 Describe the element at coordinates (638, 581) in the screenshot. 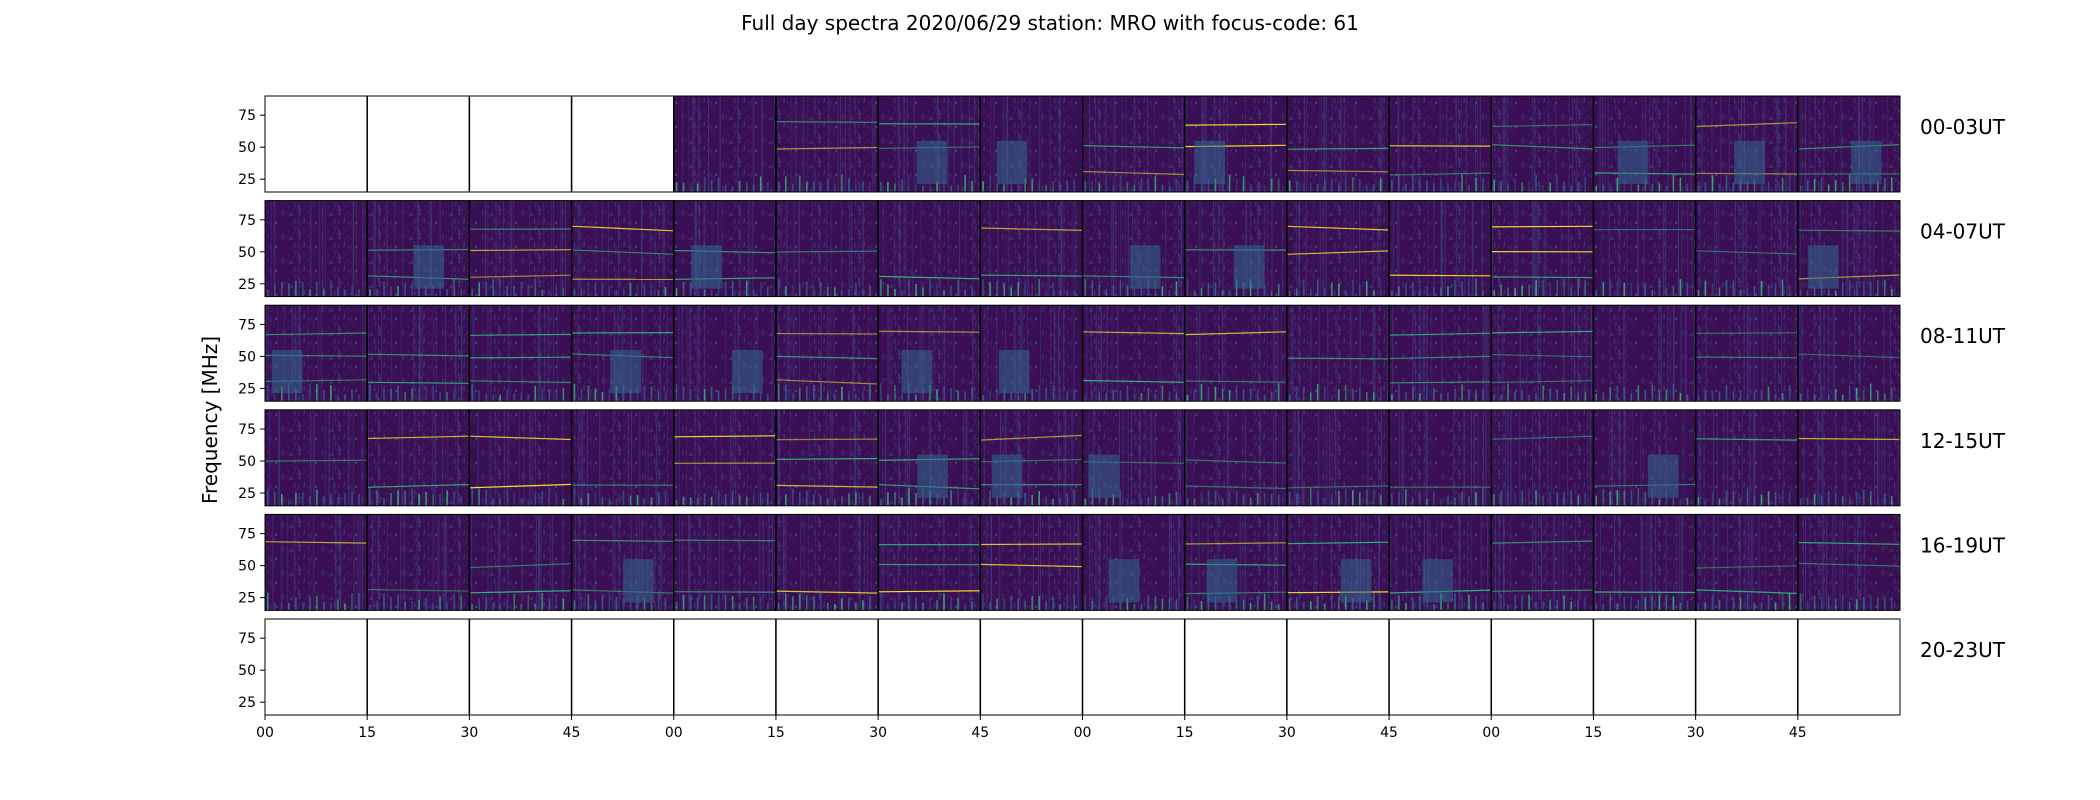

I see `emission-block` at that location.